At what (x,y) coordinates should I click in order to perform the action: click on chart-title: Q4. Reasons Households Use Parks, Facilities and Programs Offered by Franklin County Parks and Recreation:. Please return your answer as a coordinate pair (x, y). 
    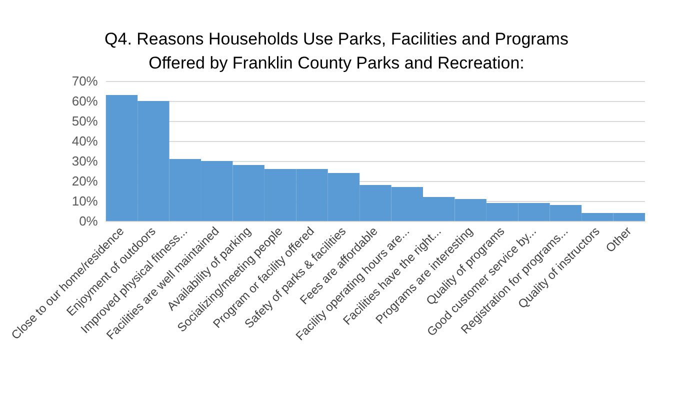
    Looking at the image, I should click on (336, 51).